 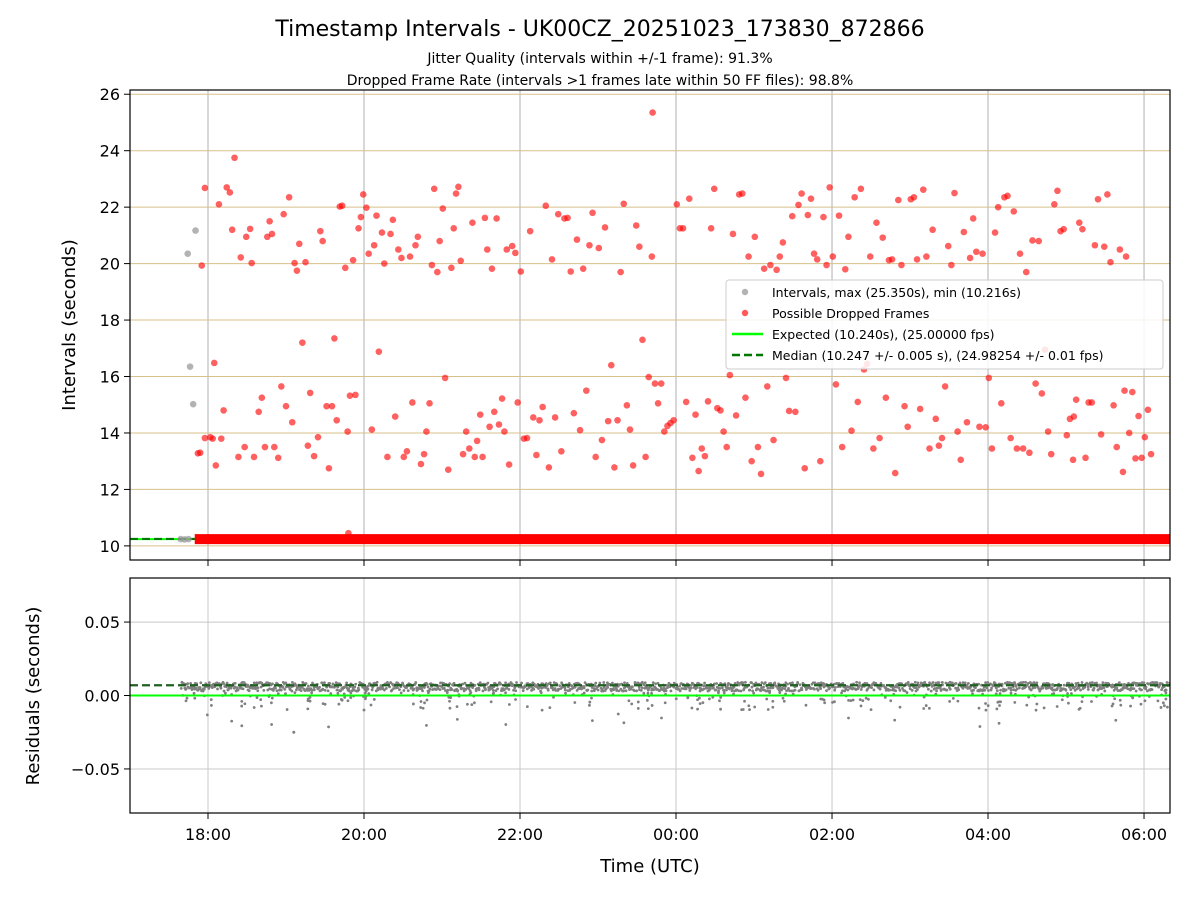 I want to click on residuals-y-axis-label: Residuals (seconds), so click(x=33, y=696).